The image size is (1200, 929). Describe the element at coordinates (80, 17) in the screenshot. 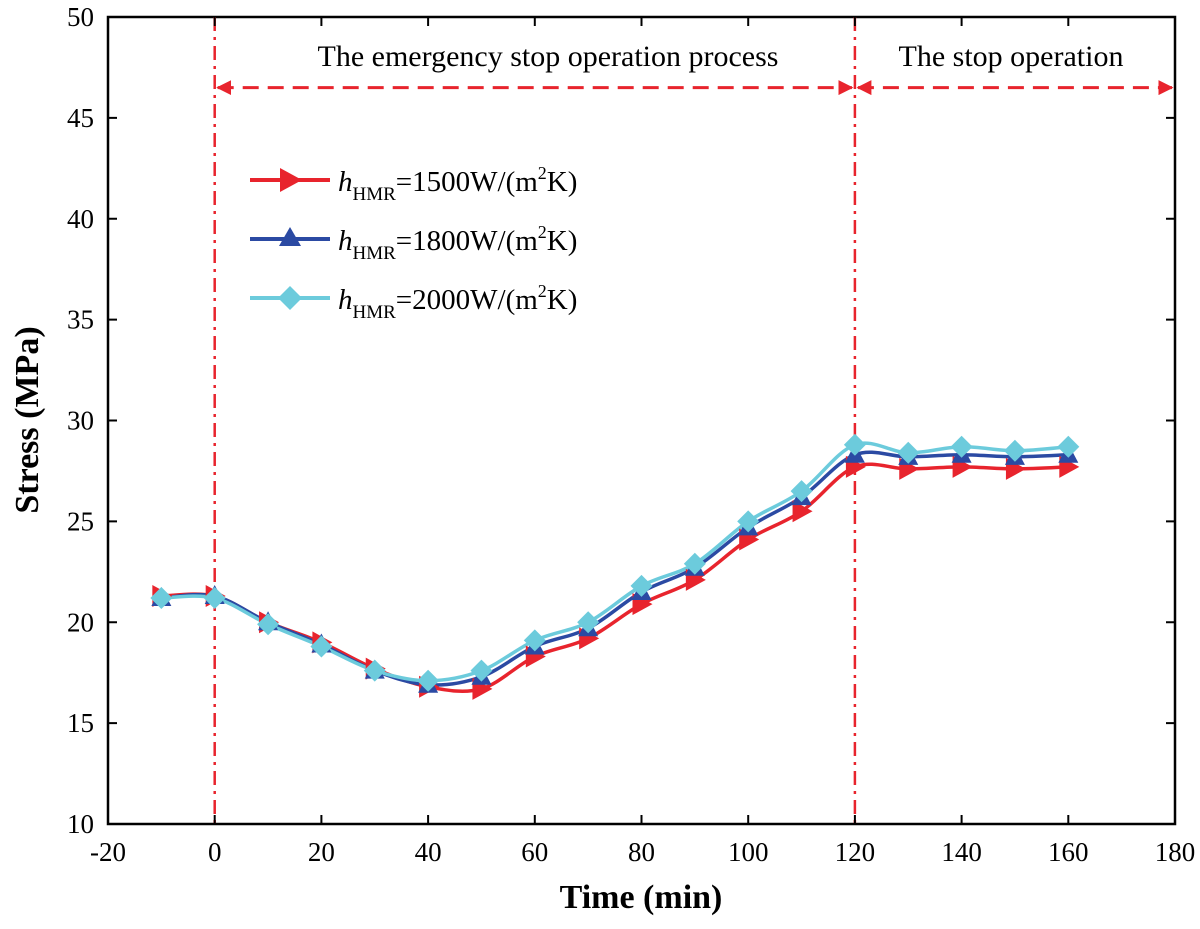

I see `y-tick-label: 50` at that location.